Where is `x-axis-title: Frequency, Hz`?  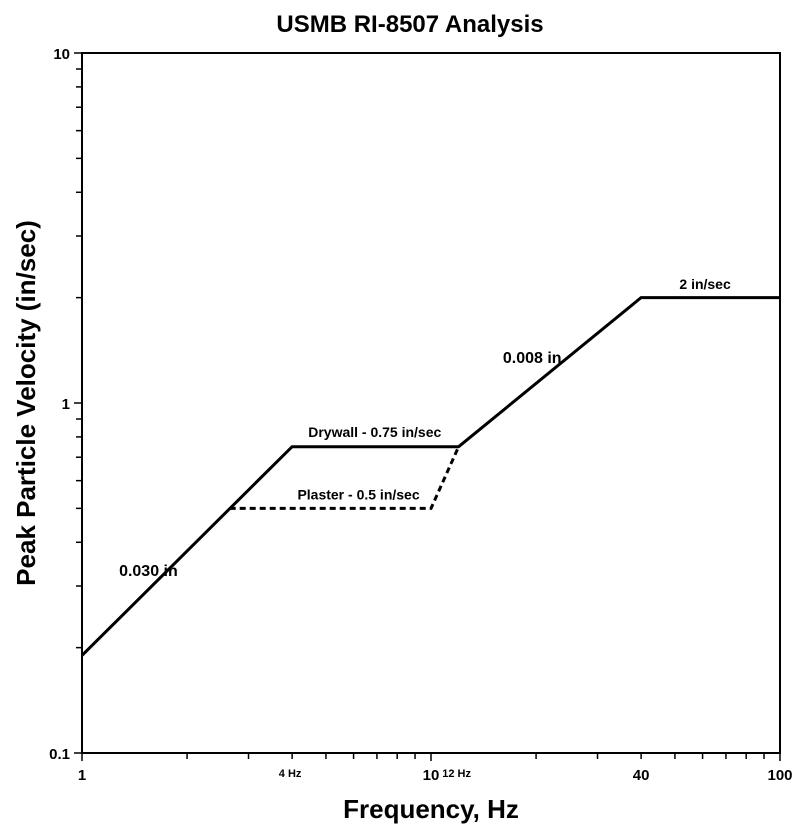 x-axis-title: Frequency, Hz is located at coordinates (431, 809).